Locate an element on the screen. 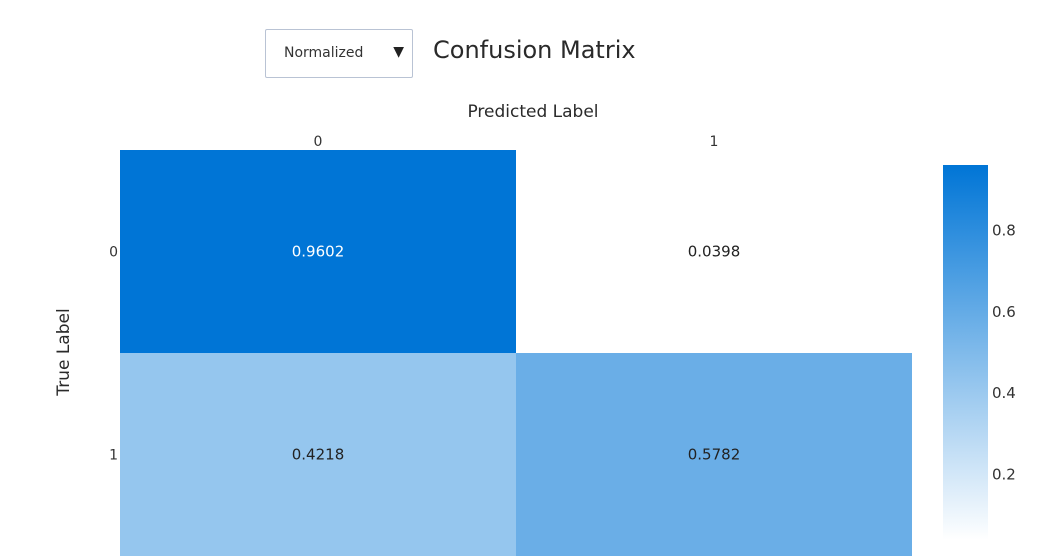 The image size is (1052, 559). normalization-dropdown: Normalized ▼ is located at coordinates (339, 53).